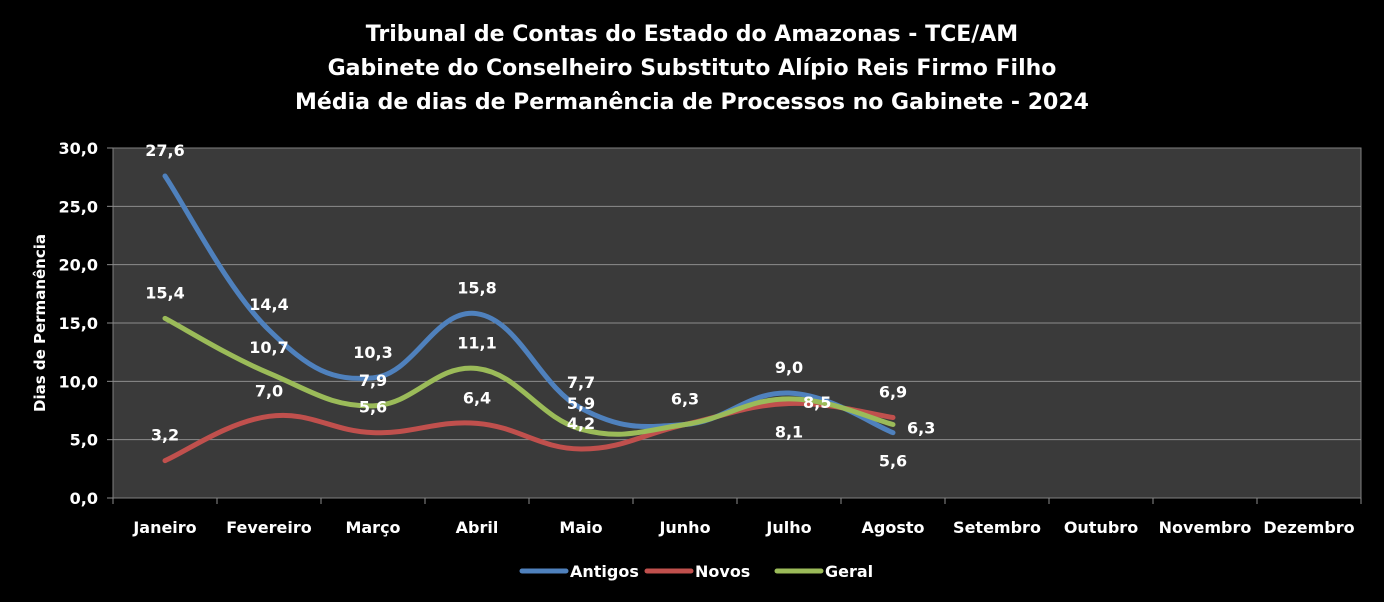 The width and height of the screenshot is (1384, 602). I want to click on data-label-novos: 6,9, so click(893, 392).